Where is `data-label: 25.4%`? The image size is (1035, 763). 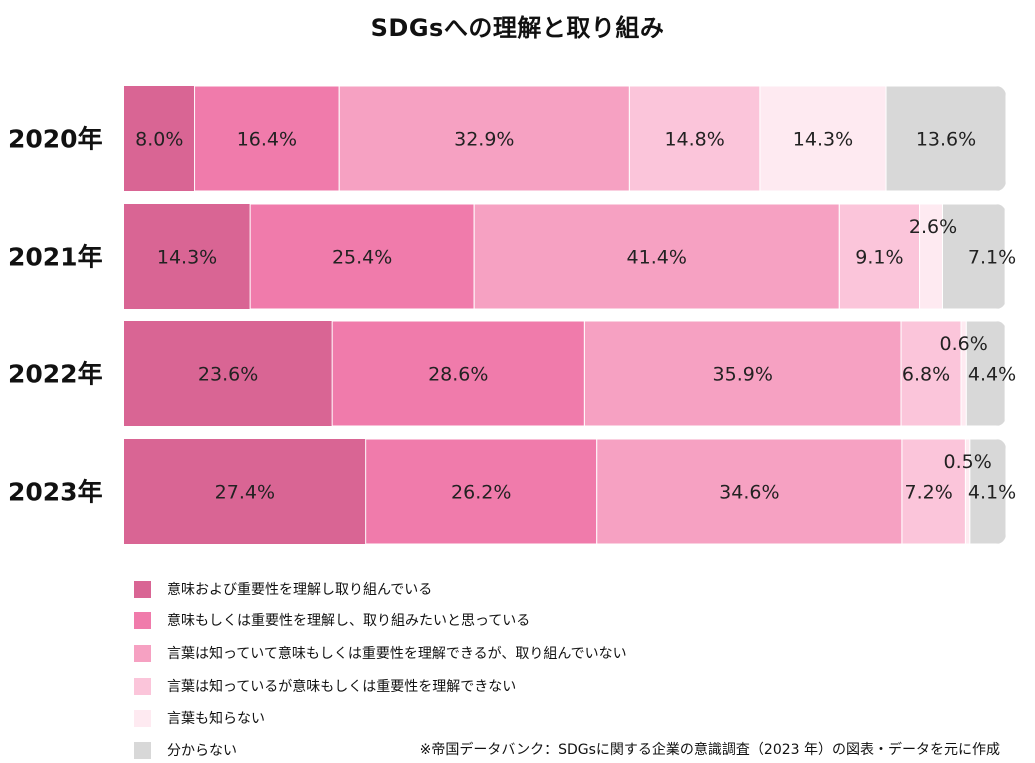 data-label: 25.4% is located at coordinates (362, 258).